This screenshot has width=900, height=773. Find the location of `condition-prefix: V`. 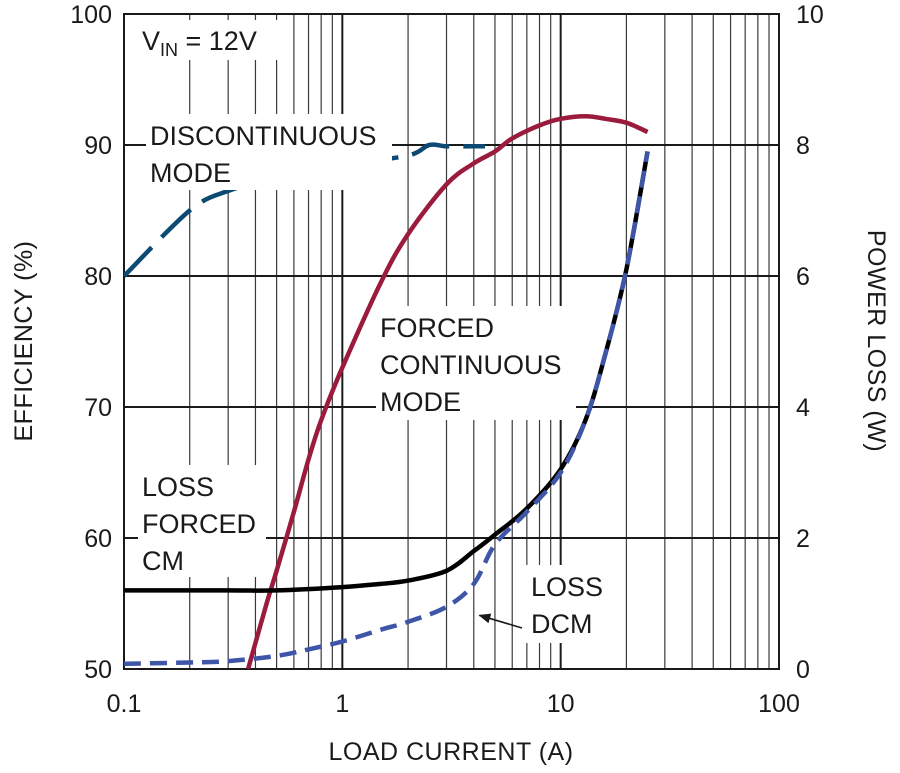

condition-prefix: V is located at coordinates (151, 41).